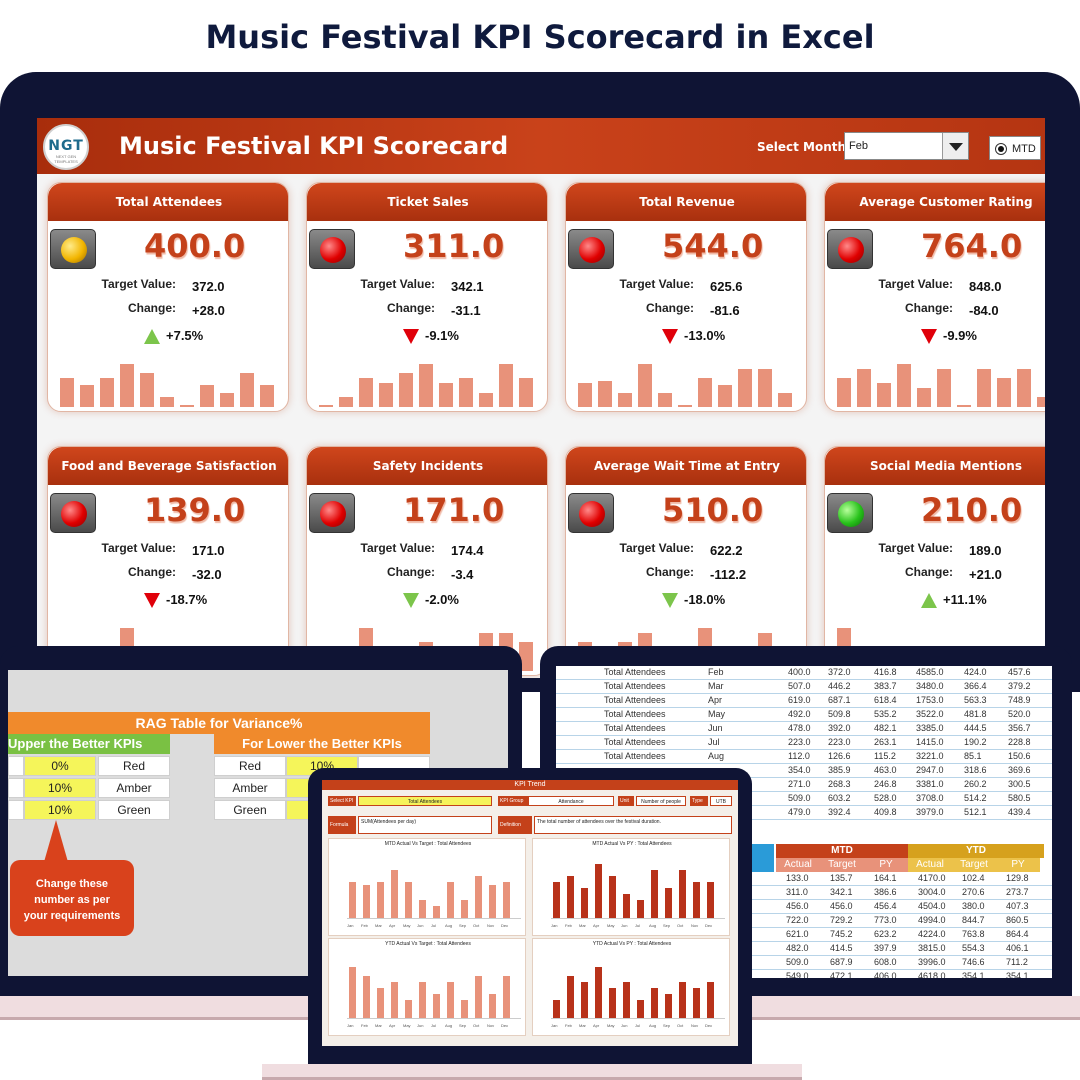 This screenshot has width=1080, height=1080. I want to click on month-tick-label: Sep, so click(463, 925).